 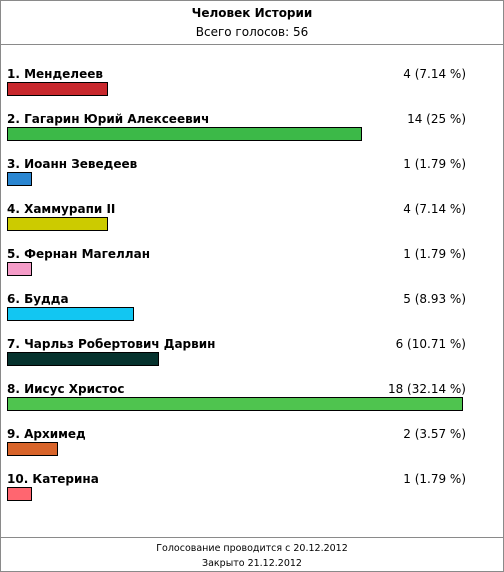 What do you see at coordinates (242, 32) in the screenshot?
I see `total-votes-label: Всего голосов:` at bounding box center [242, 32].